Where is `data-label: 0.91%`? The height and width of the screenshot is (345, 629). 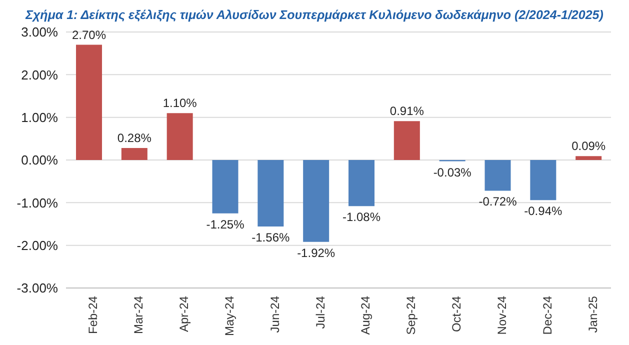 data-label: 0.91% is located at coordinates (407, 111).